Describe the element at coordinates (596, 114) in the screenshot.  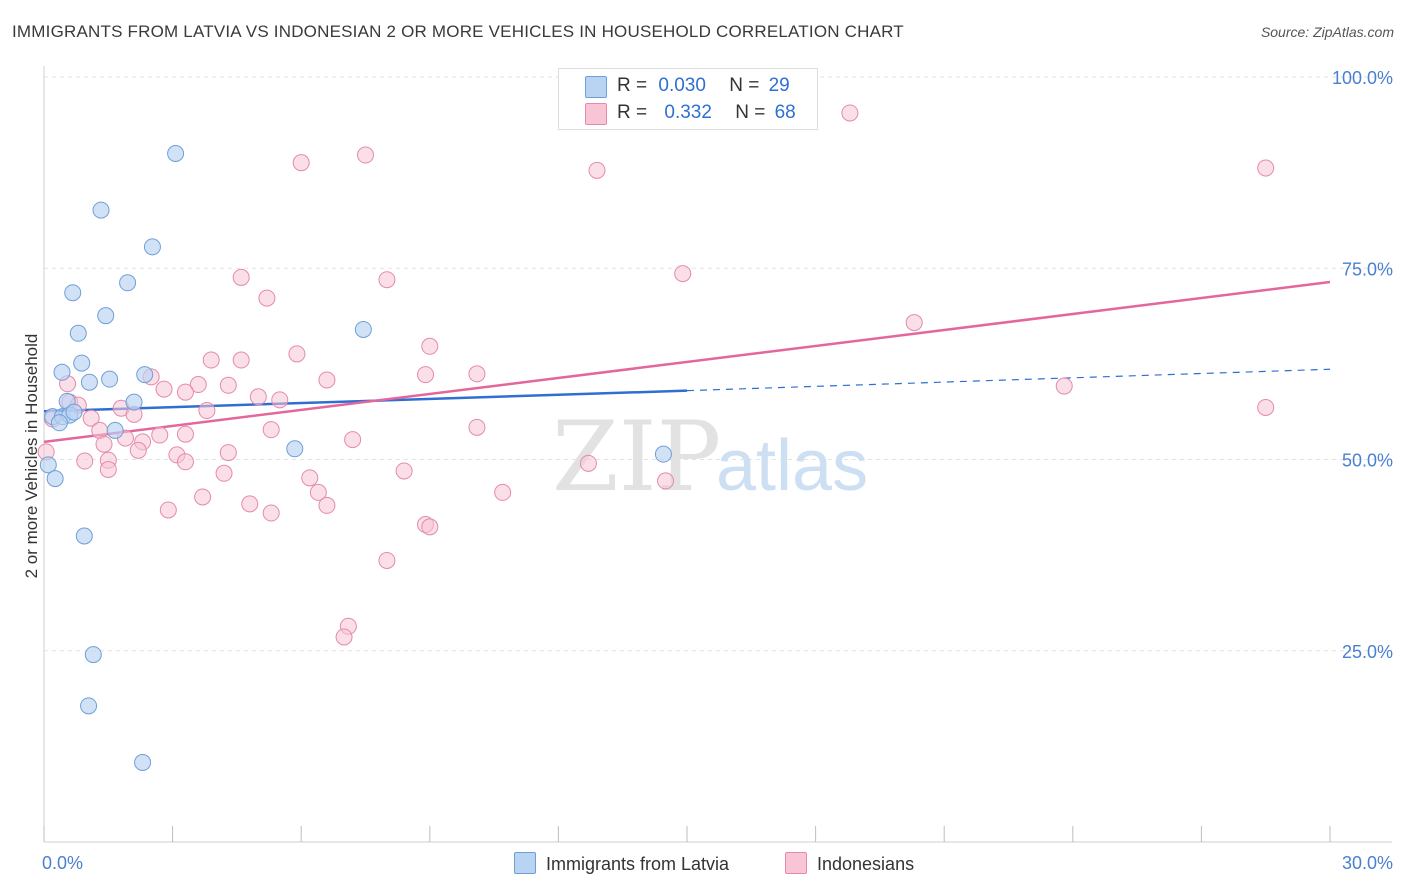
I see `legend-swatch-pink` at that location.